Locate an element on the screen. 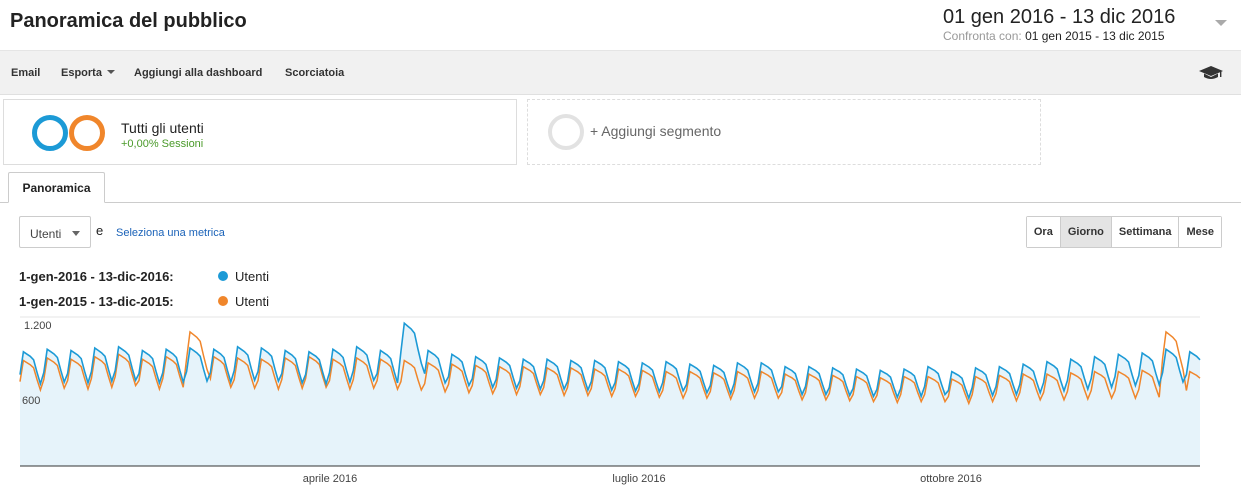 The image size is (1241, 494). tabs-divider is located at coordinates (620, 202).